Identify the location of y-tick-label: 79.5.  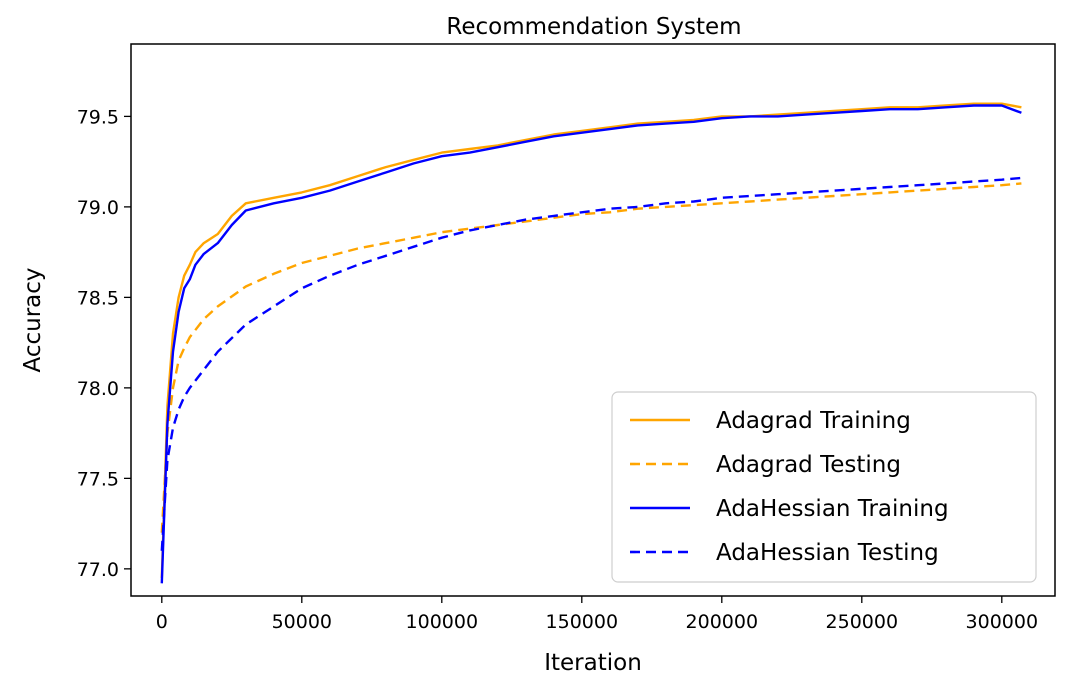
(98, 117).